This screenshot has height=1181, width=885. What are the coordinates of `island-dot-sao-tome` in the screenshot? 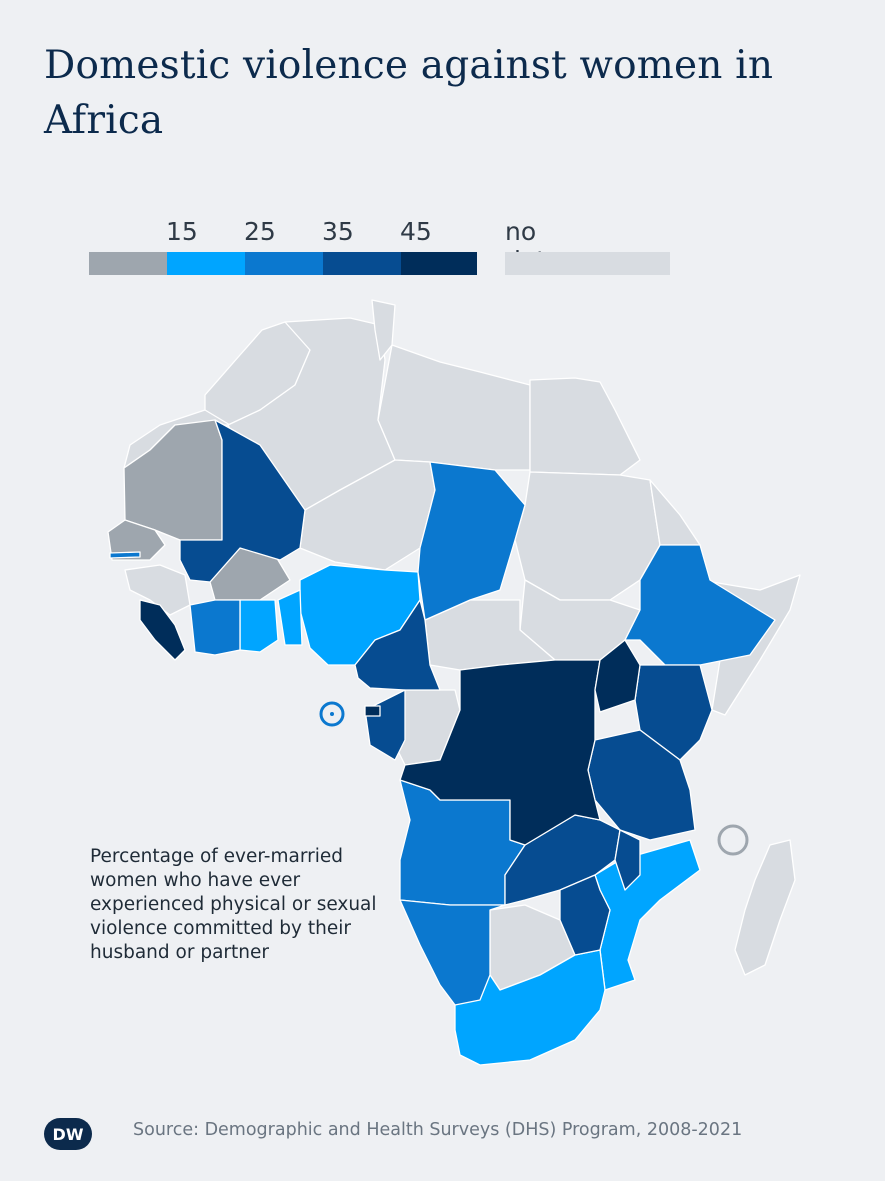 It's located at (332, 714).